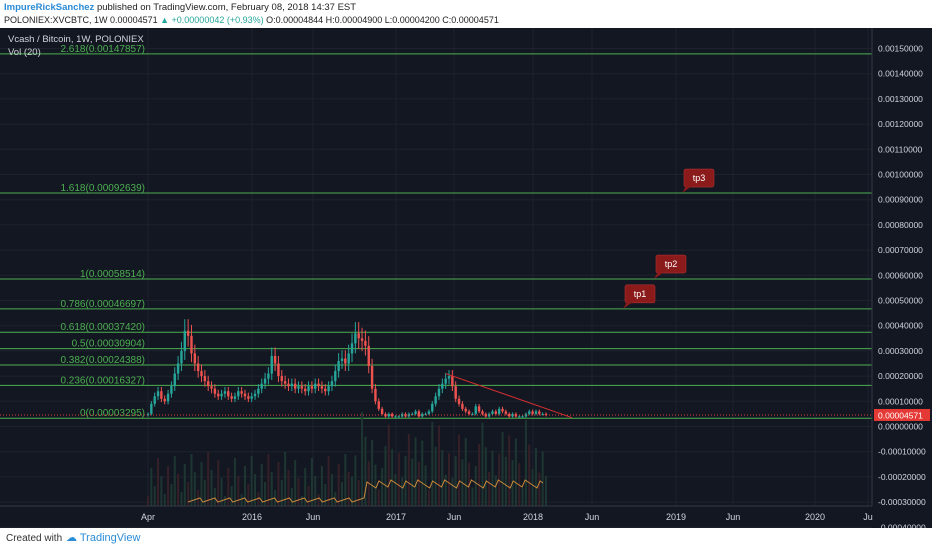  I want to click on price-tick-label: -0.00010000, so click(902, 452).